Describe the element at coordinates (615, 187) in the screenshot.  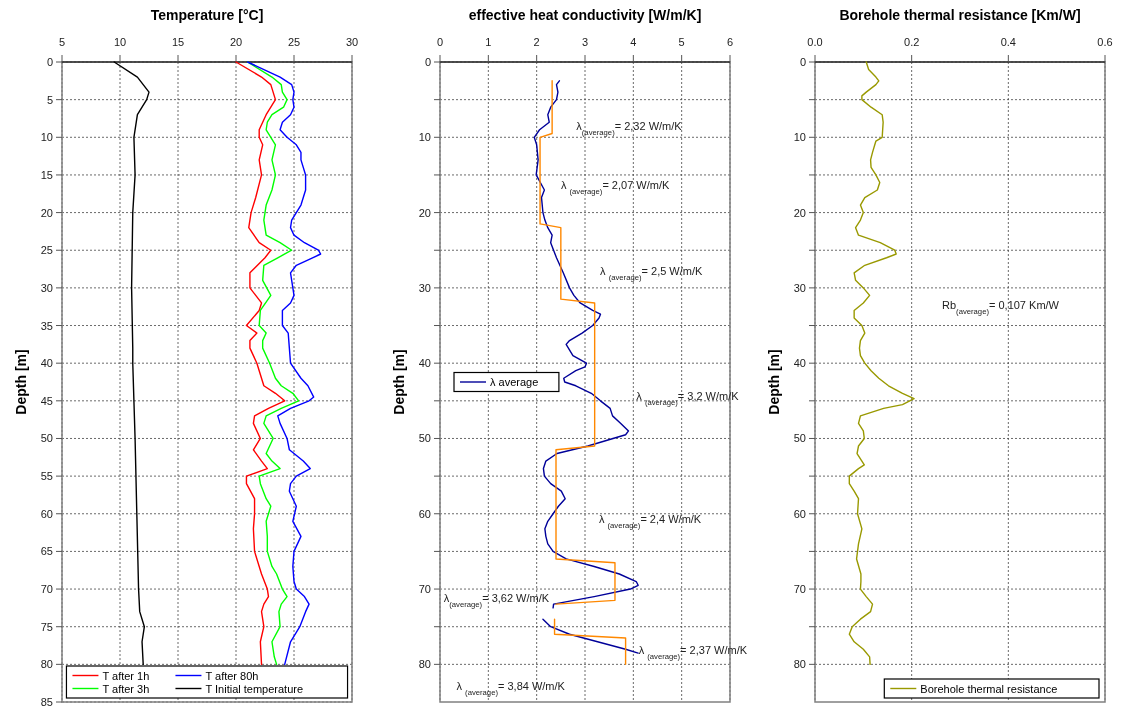
I see `annotation: λ $_{(average)}$= 2,07 W/m/K` at that location.